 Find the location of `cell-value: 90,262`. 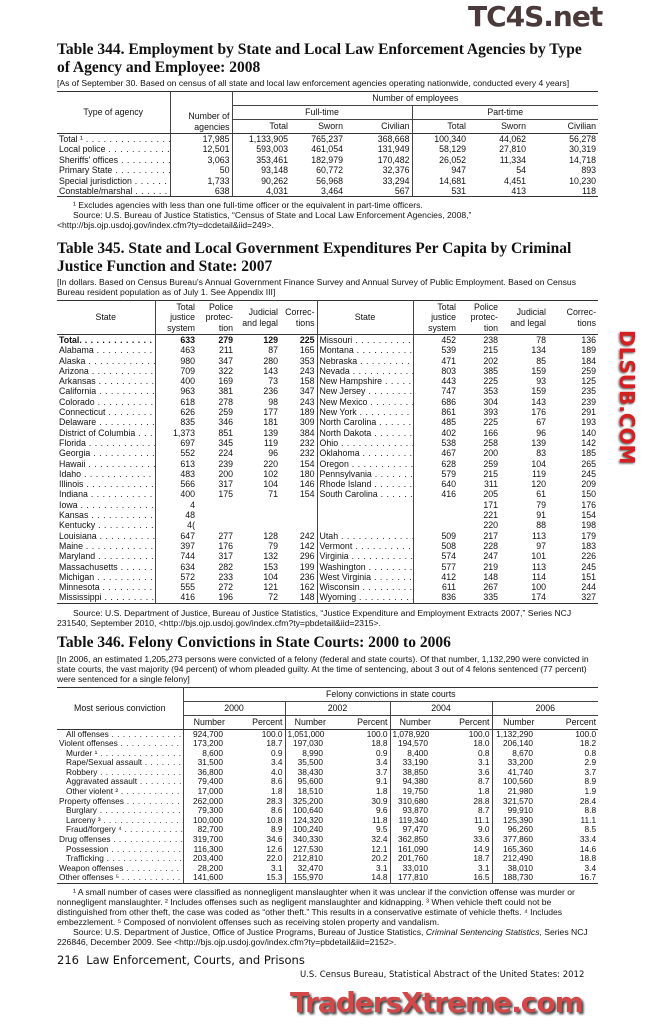

cell-value: 90,262 is located at coordinates (274, 180).